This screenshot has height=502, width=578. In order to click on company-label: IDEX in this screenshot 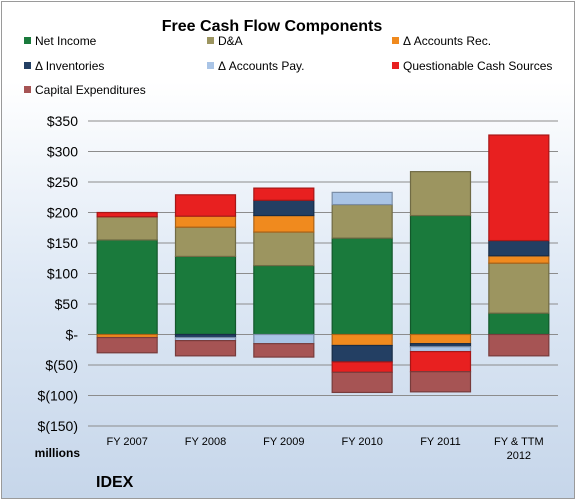, I will do `click(115, 482)`.